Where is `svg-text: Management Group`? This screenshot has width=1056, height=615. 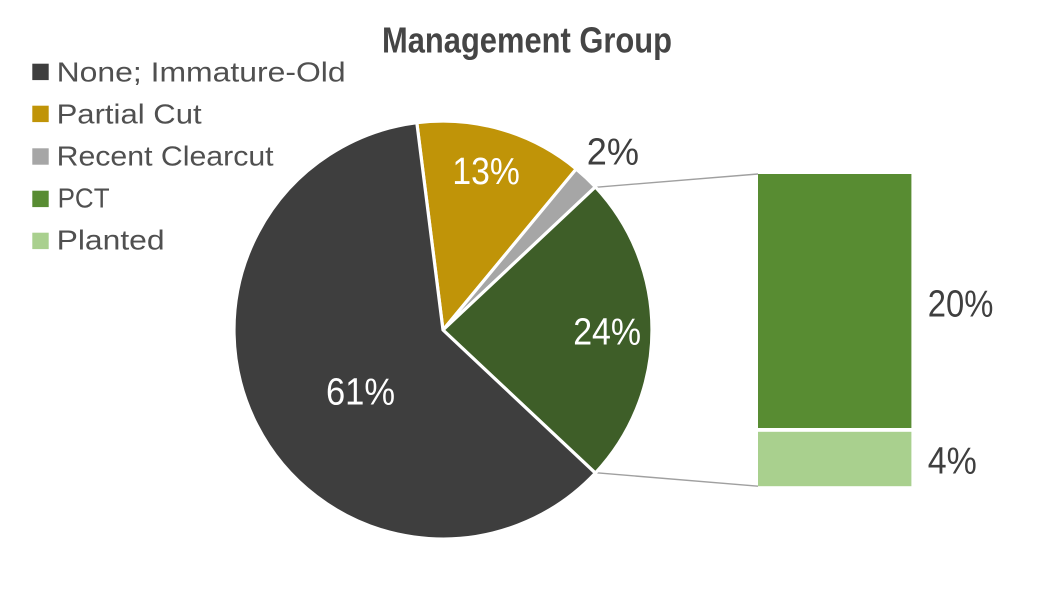 svg-text: Management Group is located at coordinates (527, 42).